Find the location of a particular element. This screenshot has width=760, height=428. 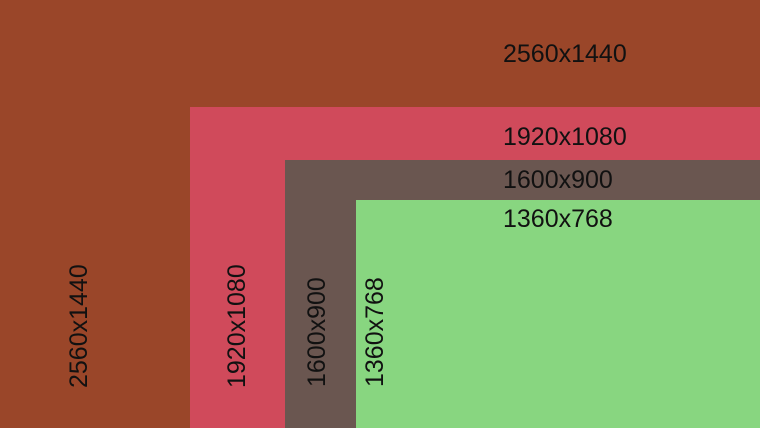

label-1360x768-horizontal: 1360x768 is located at coordinates (558, 219).